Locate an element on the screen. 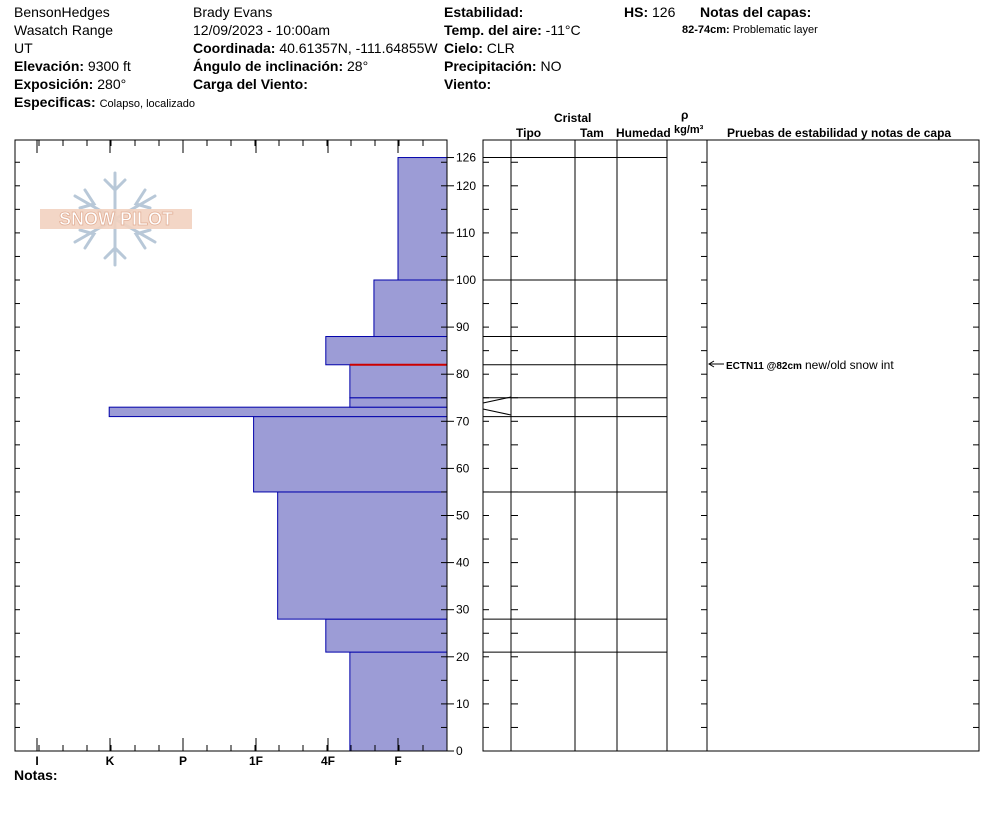 This screenshot has width=994, height=840. range: Wasatch Range is located at coordinates (64, 30).